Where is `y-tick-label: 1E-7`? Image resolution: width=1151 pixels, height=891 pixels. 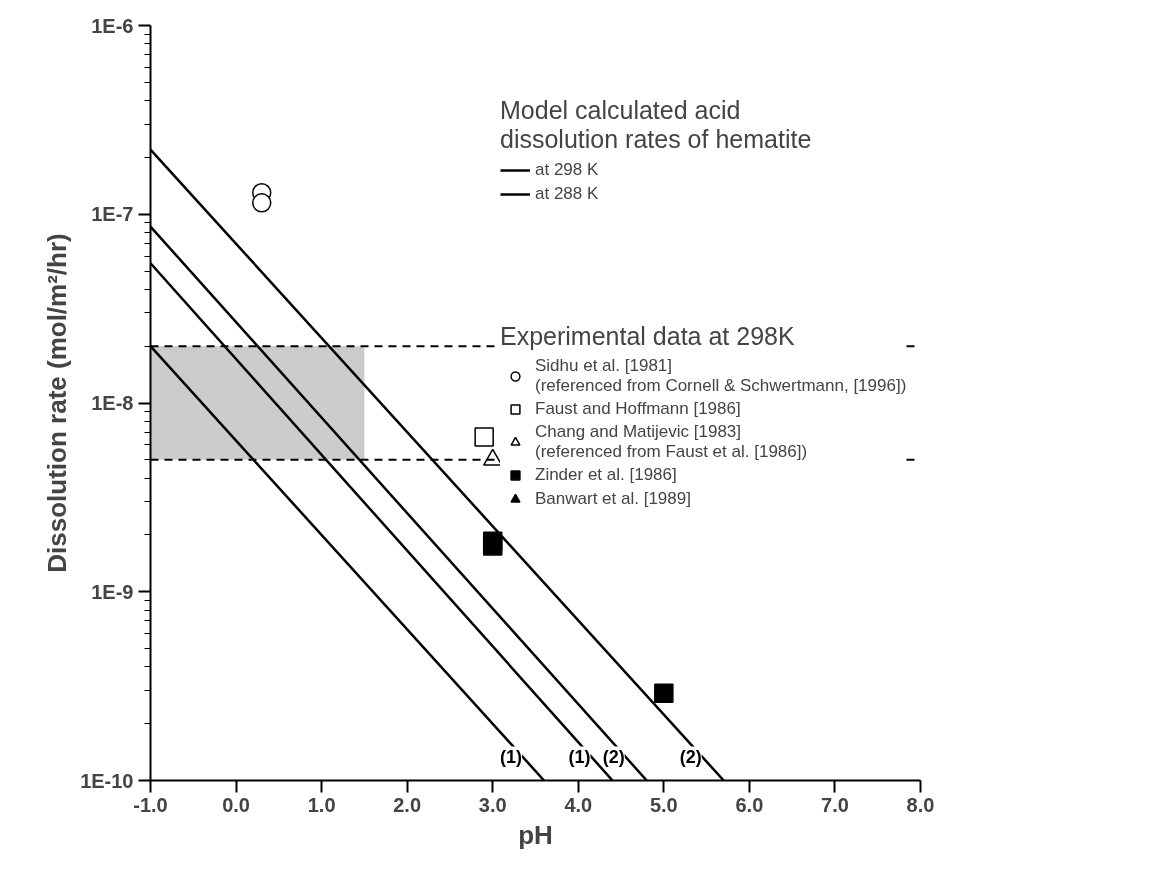
y-tick-label: 1E-7 is located at coordinates (112, 214).